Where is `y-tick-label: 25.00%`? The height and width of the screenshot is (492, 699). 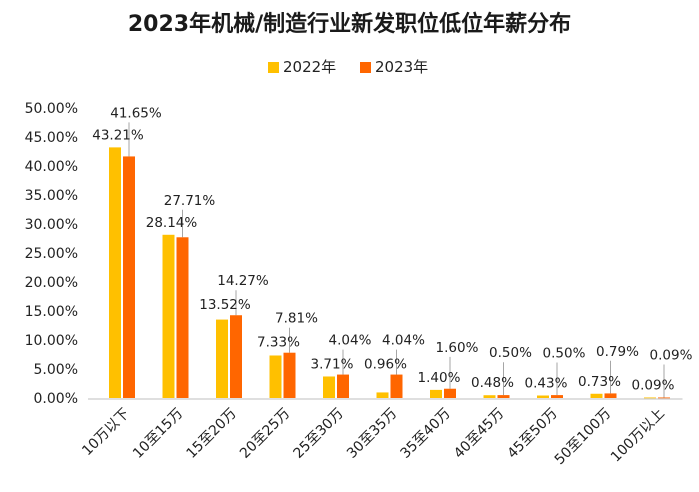 y-tick-label: 25.00% is located at coordinates (51, 254).